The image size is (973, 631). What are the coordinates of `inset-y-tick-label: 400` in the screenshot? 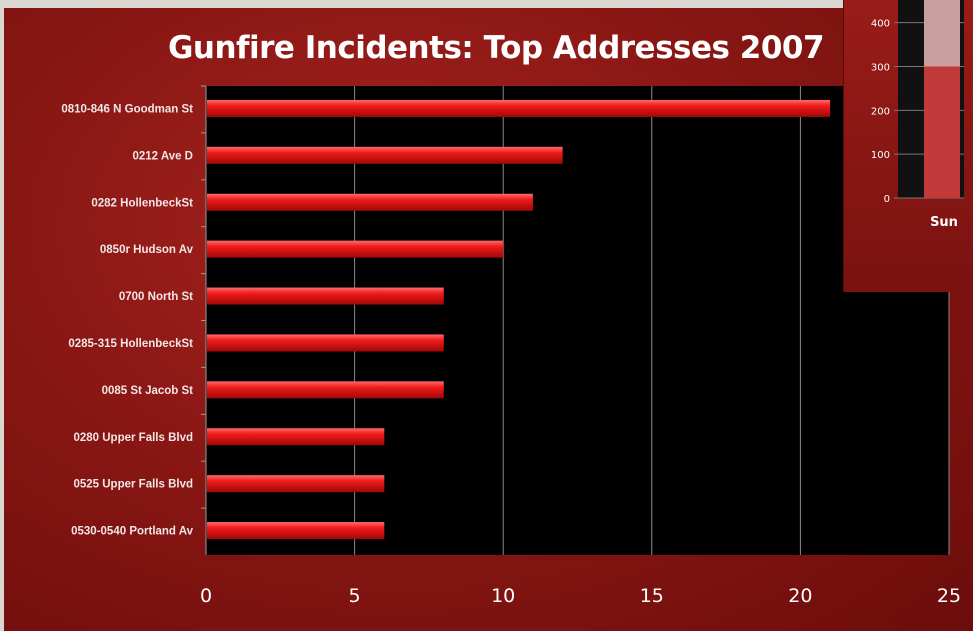 It's located at (880, 24).